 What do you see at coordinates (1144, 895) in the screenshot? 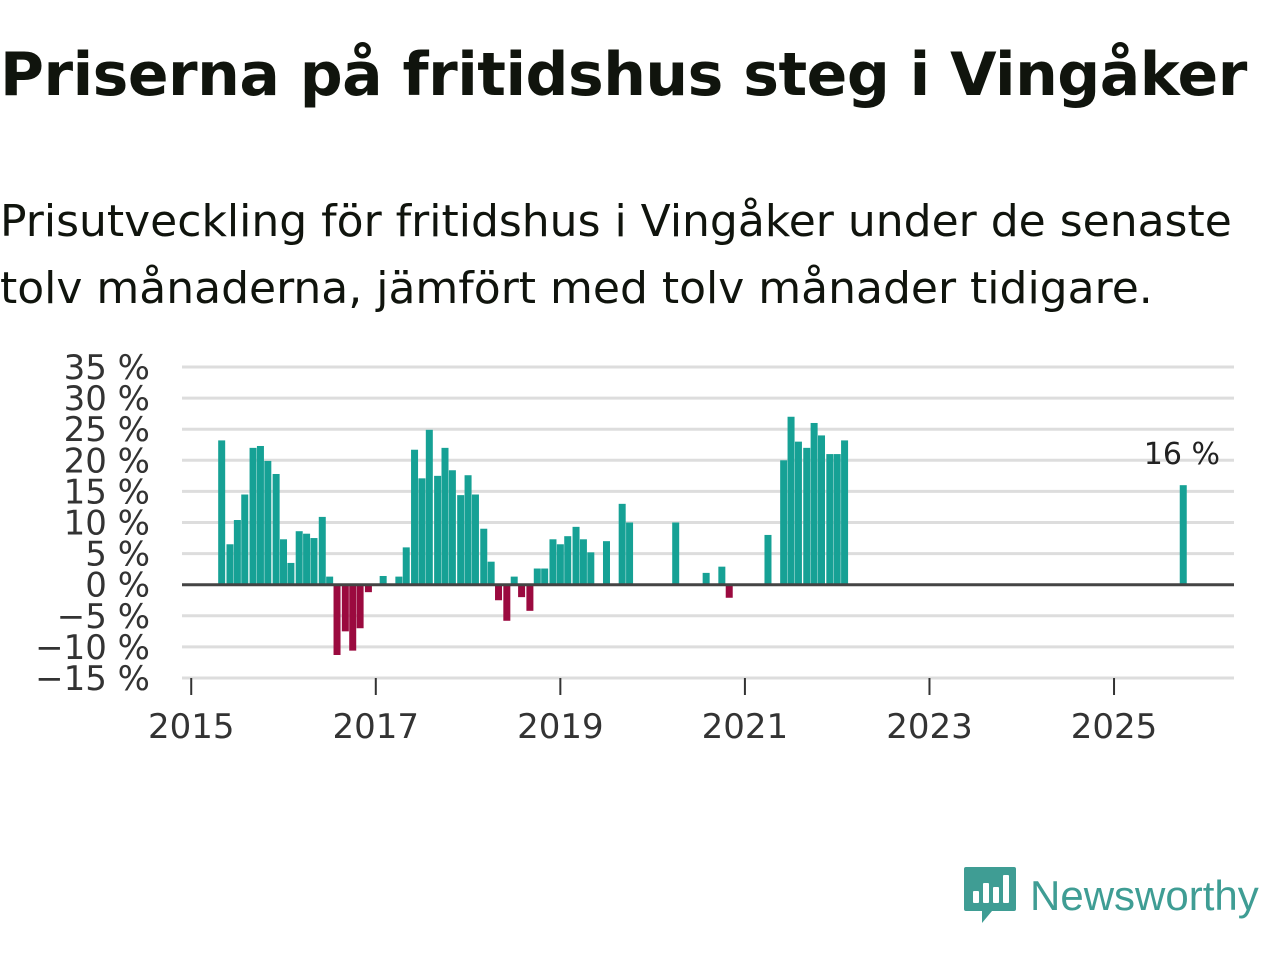
I see `brand-name: Newsworthy` at bounding box center [1144, 895].